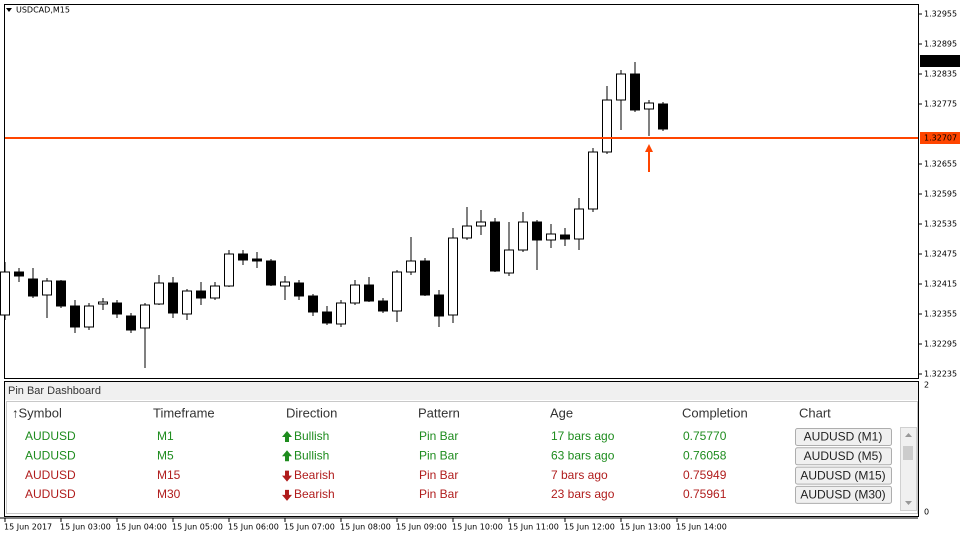 Image resolution: width=960 pixels, height=538 pixels. Describe the element at coordinates (533, 527) in the screenshot. I see `time-label: 15 Jun 11:00` at that location.